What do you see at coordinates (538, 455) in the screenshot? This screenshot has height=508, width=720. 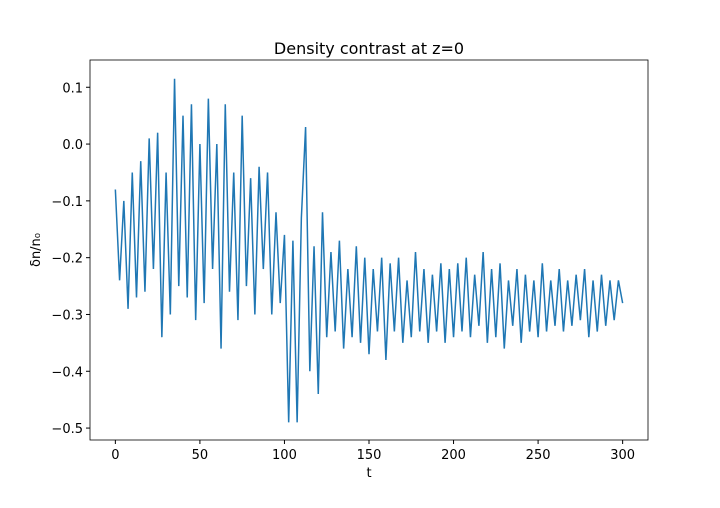 I see `x-tick-label: 250` at bounding box center [538, 455].